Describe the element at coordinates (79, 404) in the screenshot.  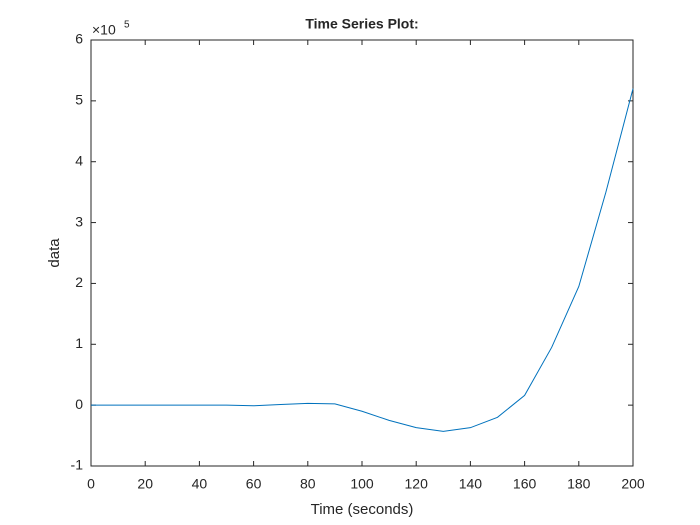
I see `y-tick-label: 0` at that location.